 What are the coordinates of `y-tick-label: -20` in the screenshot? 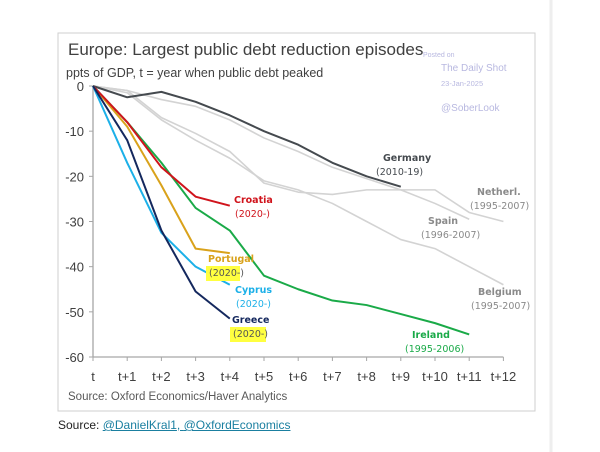 It's located at (74, 176).